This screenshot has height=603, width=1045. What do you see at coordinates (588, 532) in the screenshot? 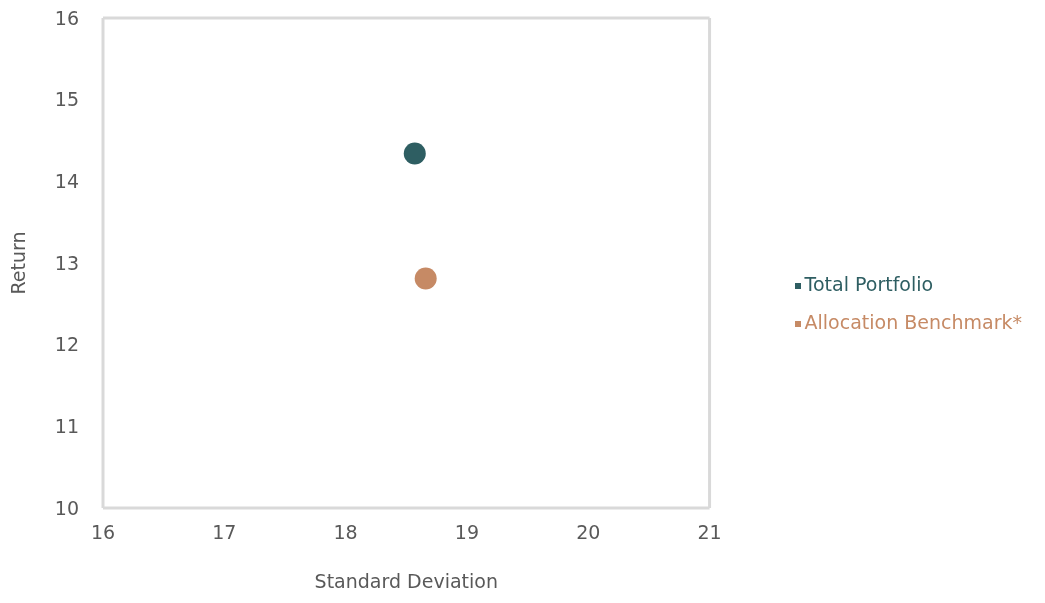
I see `x-tick-label: 20` at bounding box center [588, 532].